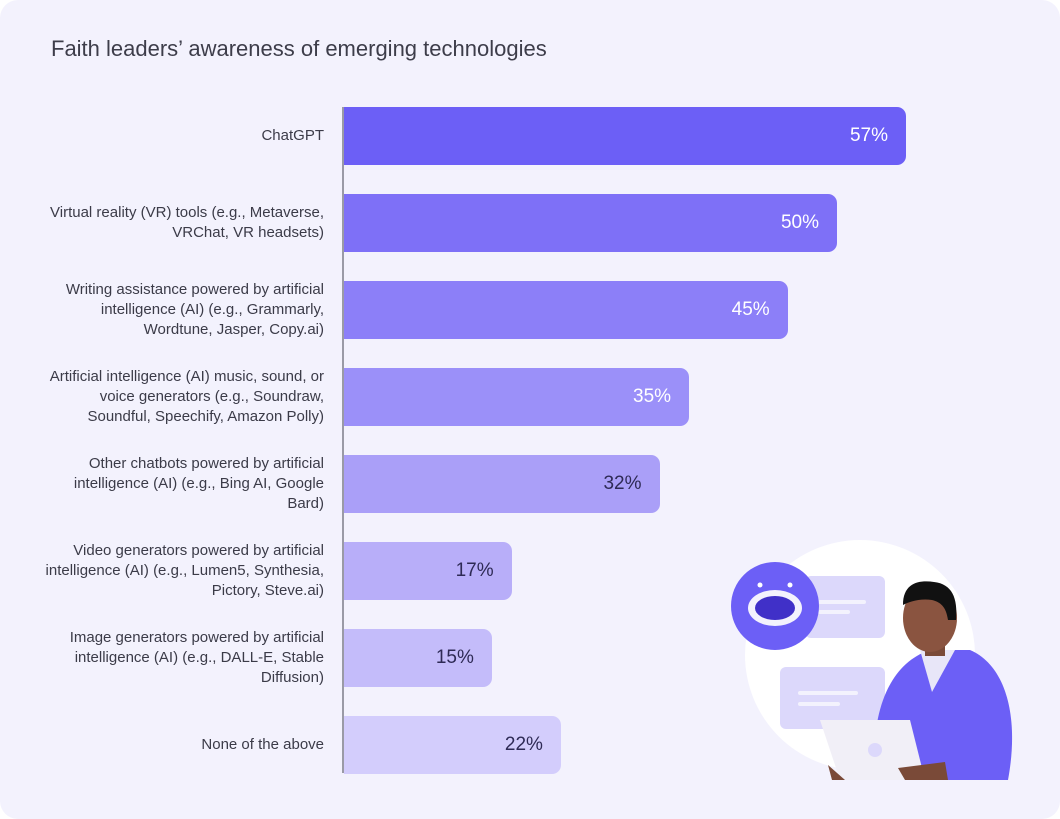 The width and height of the screenshot is (1060, 819). What do you see at coordinates (262, 744) in the screenshot?
I see `category-label-text: None of the above` at bounding box center [262, 744].